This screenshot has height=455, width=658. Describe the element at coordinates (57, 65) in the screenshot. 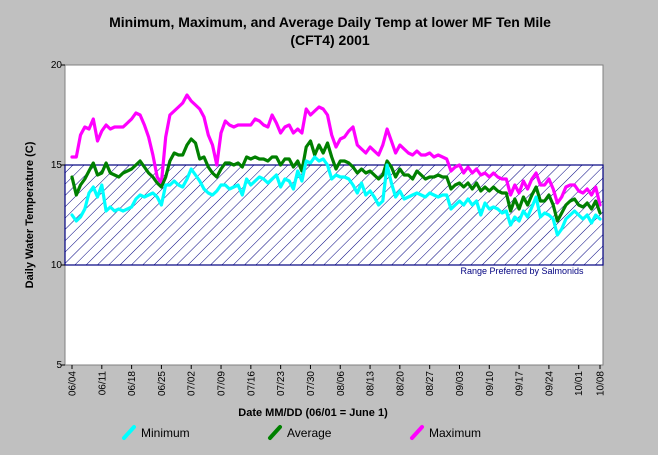

I see `y-tick-label: 20` at that location.